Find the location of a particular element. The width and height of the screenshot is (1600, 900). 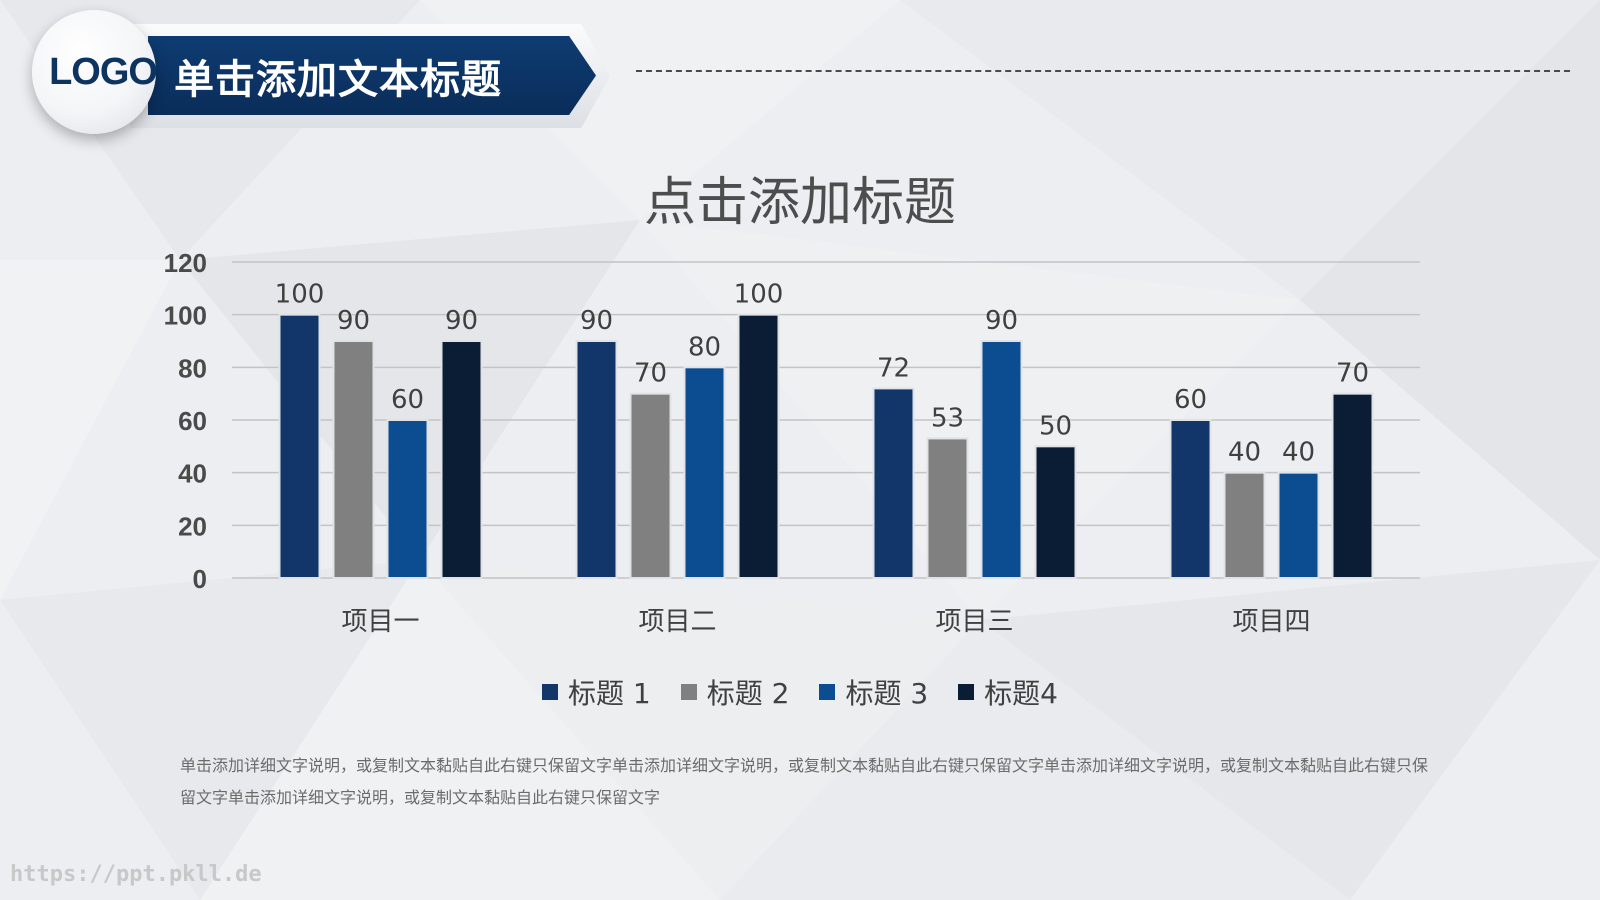

title-banner: 单击添加文本标题 is located at coordinates (372, 75).